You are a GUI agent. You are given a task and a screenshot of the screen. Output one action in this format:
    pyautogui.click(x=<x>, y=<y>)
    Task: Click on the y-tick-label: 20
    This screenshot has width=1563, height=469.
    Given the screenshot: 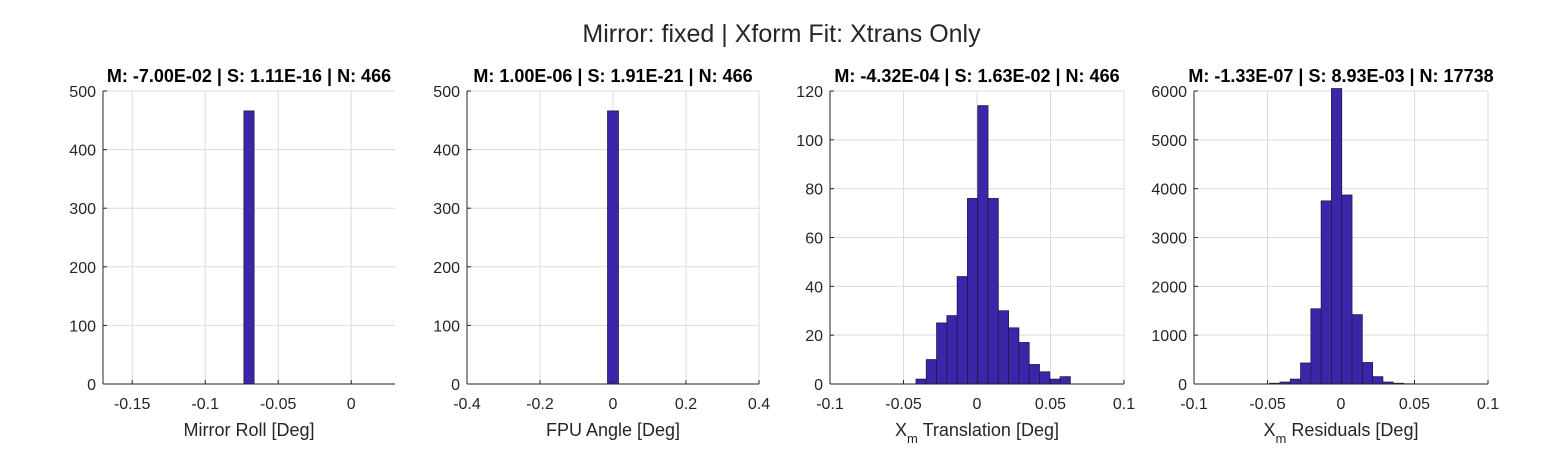 What is the action you would take?
    pyautogui.click(x=814, y=336)
    